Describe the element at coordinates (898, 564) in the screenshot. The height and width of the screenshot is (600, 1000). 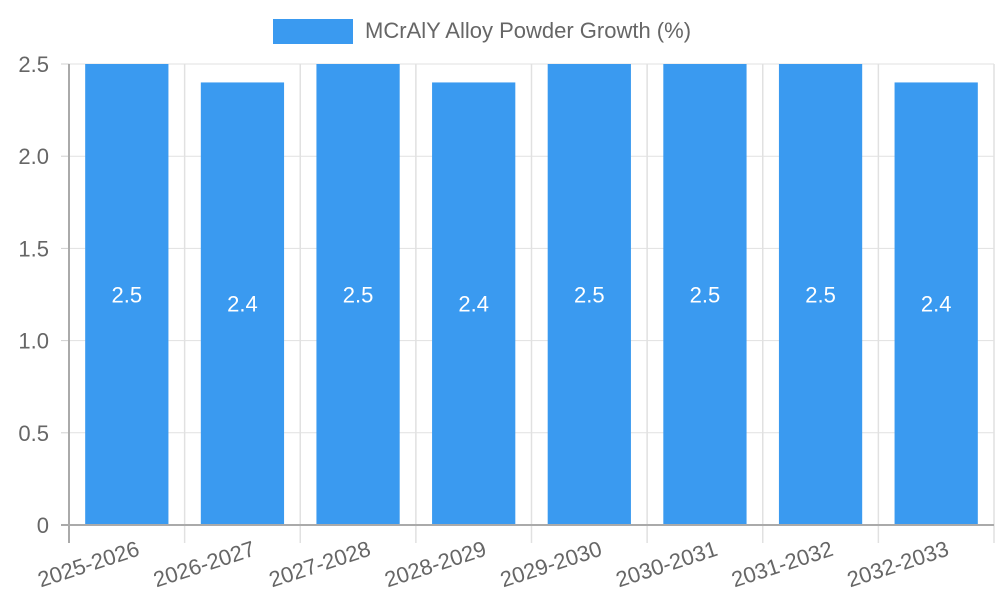
I see `x-tick-label: 2032-2033` at that location.